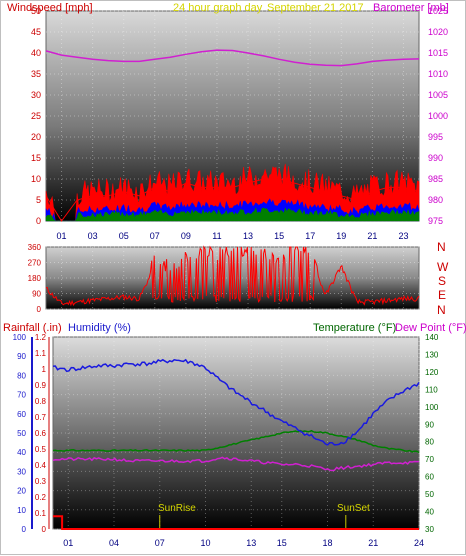 This screenshot has height=556, width=466. Describe the element at coordinates (41, 497) in the screenshot. I see `rain-tick-label: 0.2` at that location.